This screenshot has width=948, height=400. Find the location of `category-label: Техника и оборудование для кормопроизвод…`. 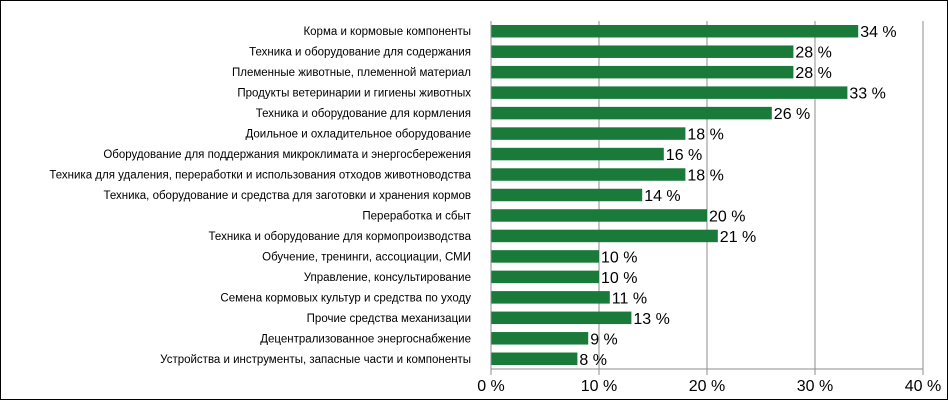

category-label: Техника и оборудование для кормопроизвод… is located at coordinates (340, 237).